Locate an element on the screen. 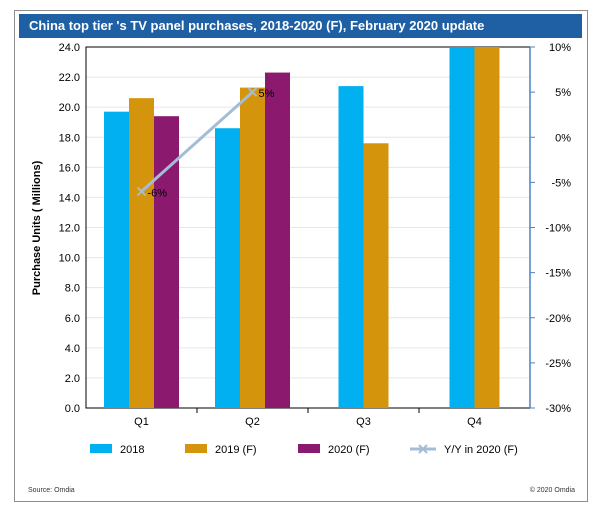  legend-label: 2018 is located at coordinates (132, 450).